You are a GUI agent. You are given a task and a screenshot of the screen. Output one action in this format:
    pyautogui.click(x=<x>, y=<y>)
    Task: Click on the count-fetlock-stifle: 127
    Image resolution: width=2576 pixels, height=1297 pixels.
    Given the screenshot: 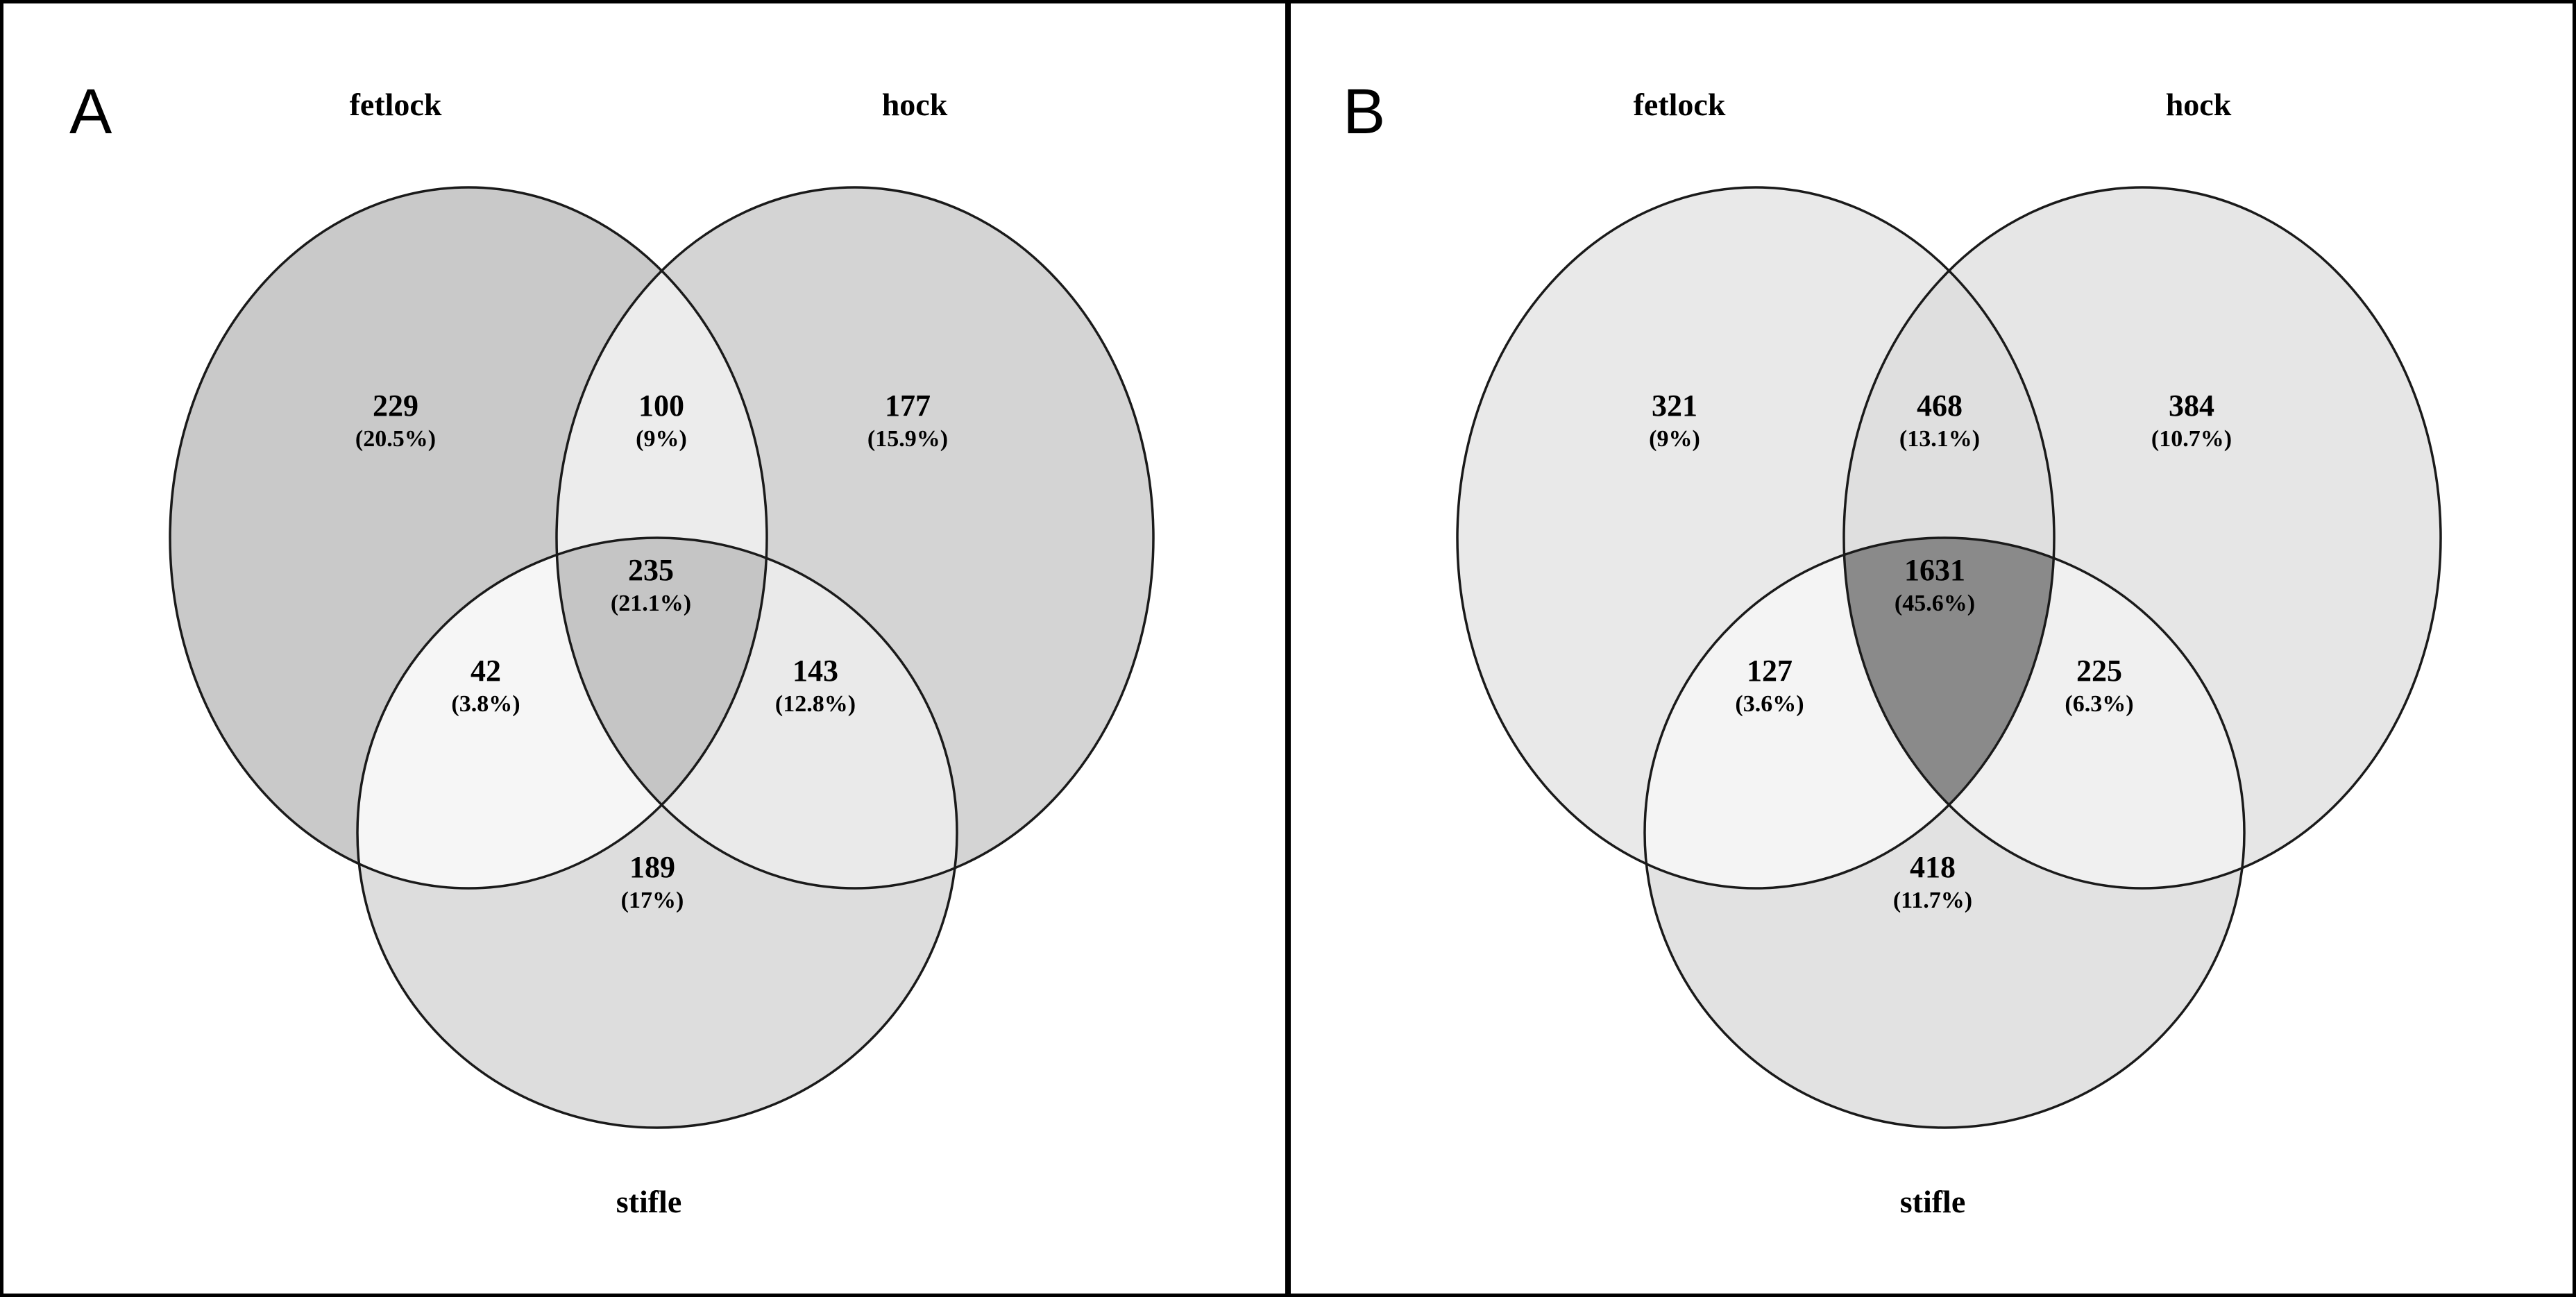 What is the action you would take?
    pyautogui.click(x=1770, y=671)
    